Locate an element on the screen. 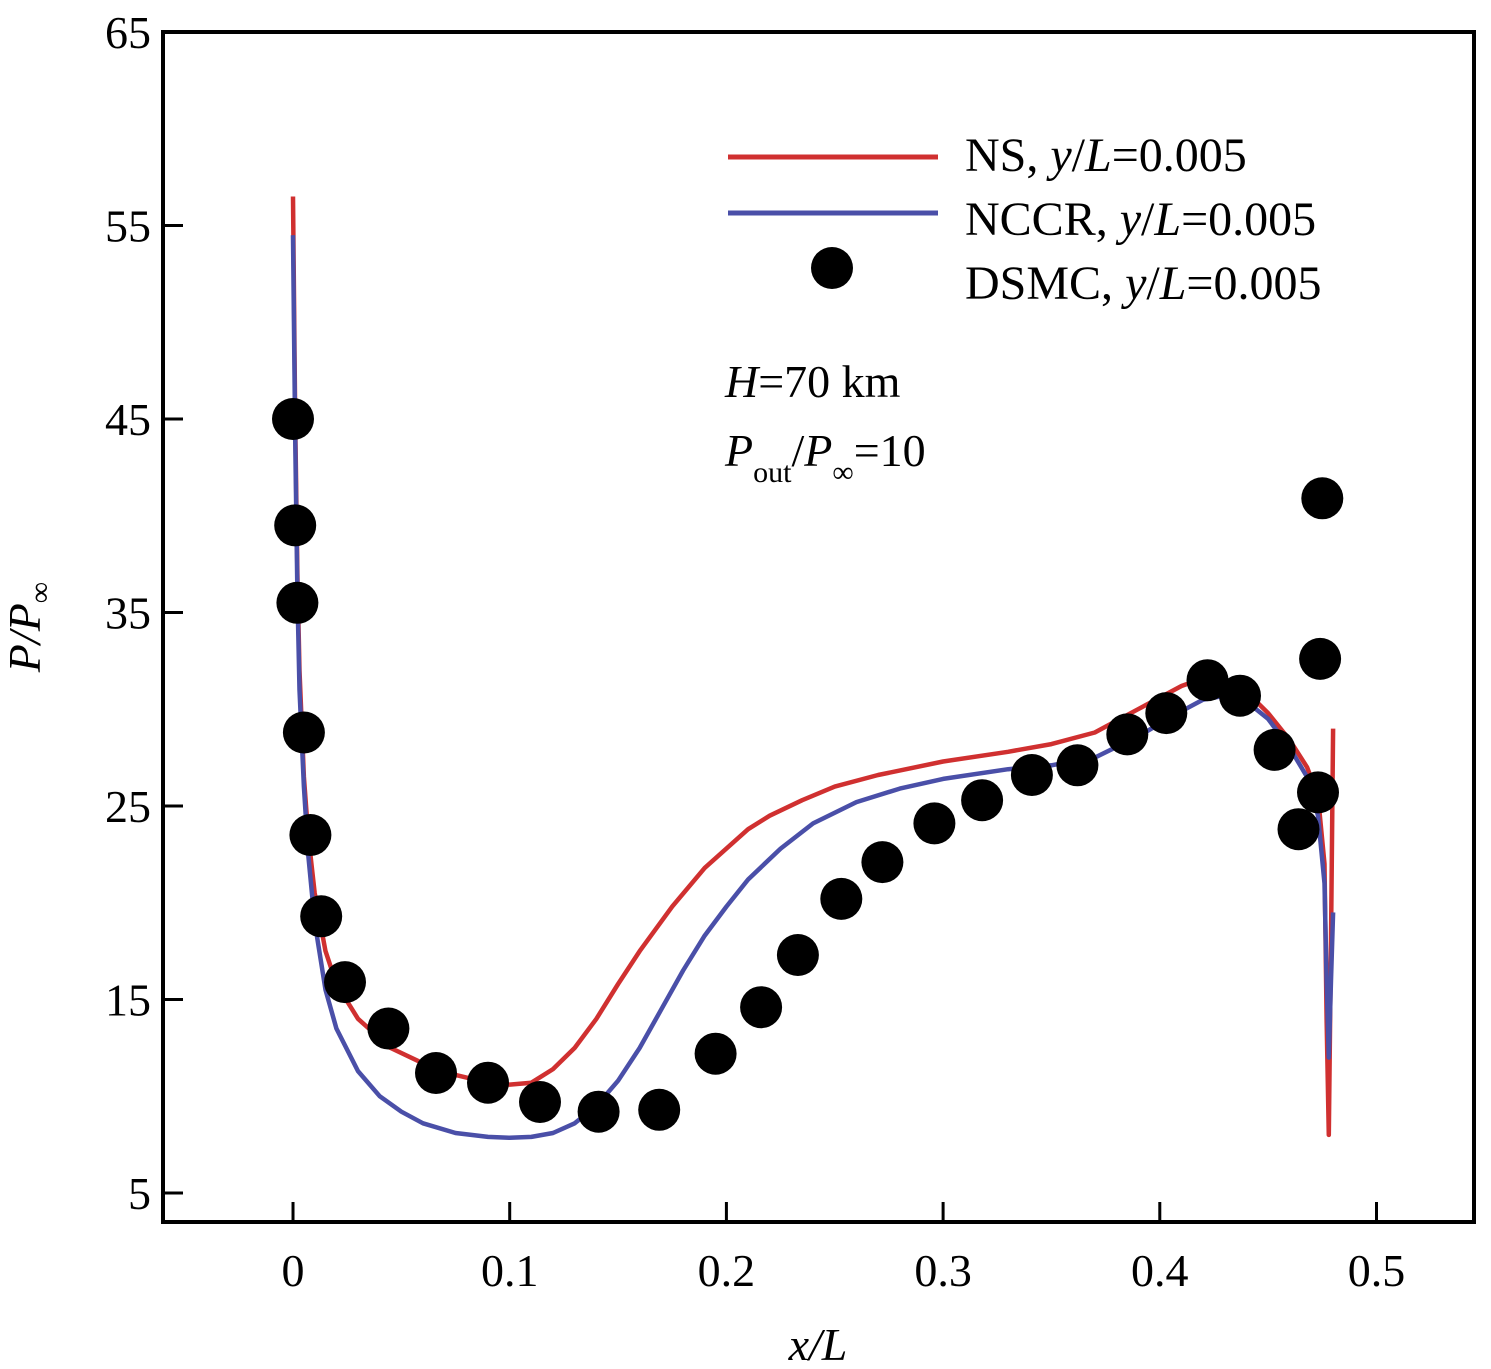  x-tick-label: 0.4 is located at coordinates (1160, 1270).